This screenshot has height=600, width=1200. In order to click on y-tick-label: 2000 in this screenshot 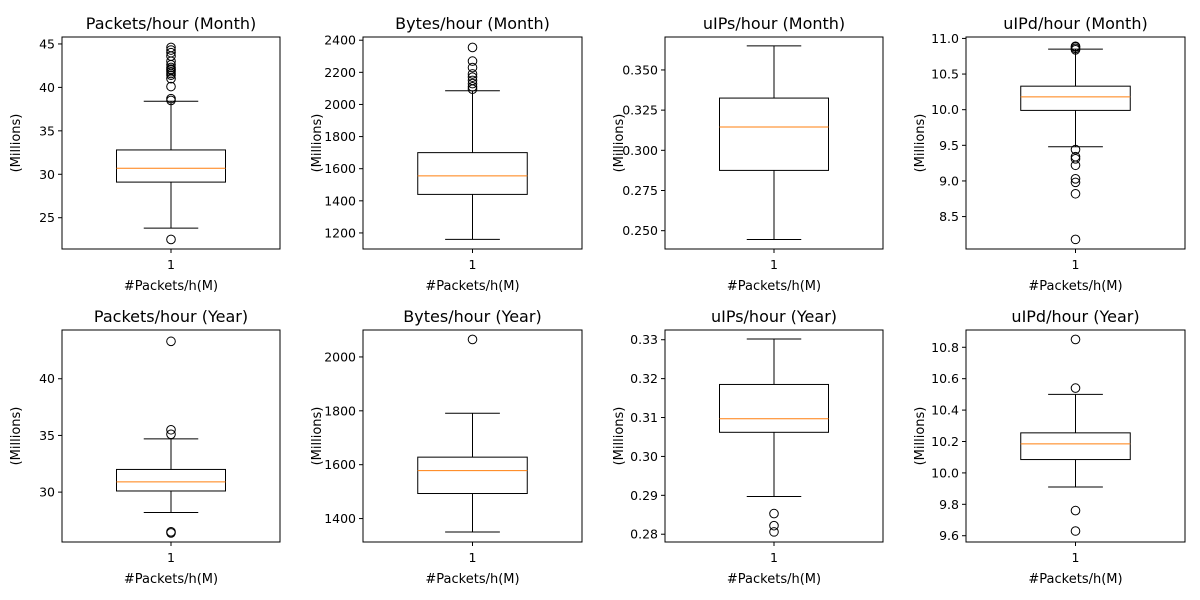, I will do `click(340, 104)`.